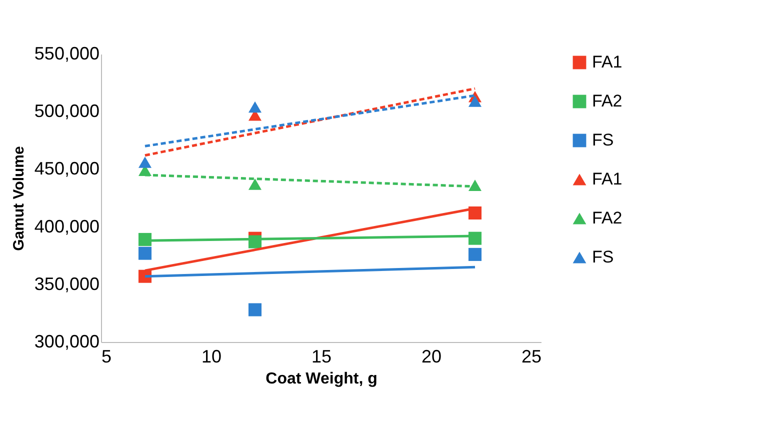 The width and height of the screenshot is (769, 422). What do you see at coordinates (67, 226) in the screenshot?
I see `y-tick-label: 400,000` at bounding box center [67, 226].